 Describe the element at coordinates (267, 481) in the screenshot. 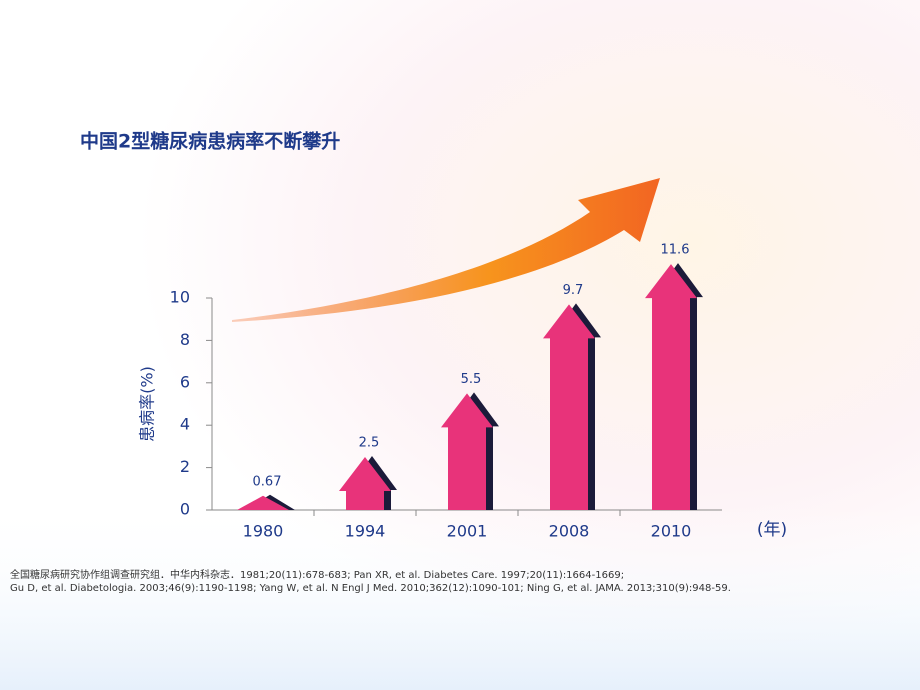

I see `value-label: 0.67` at that location.